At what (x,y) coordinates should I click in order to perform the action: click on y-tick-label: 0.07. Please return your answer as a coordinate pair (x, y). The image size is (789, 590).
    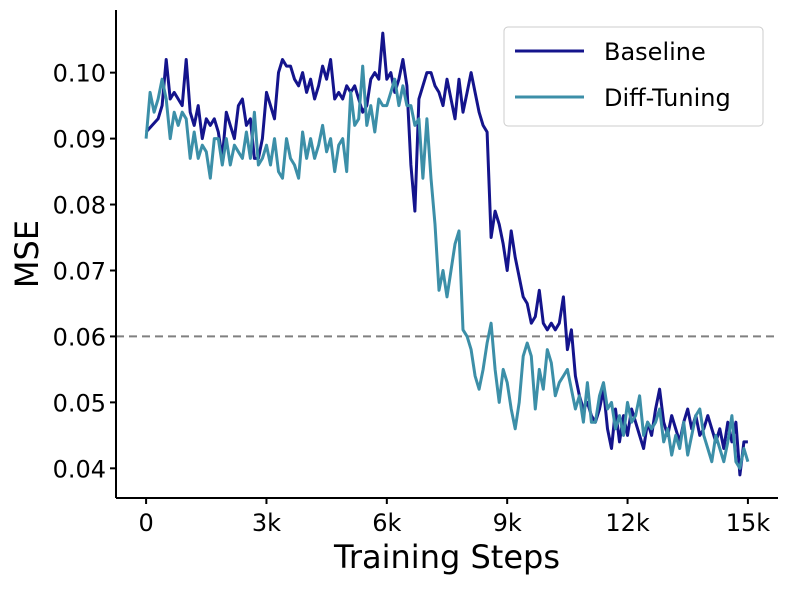
    Looking at the image, I should click on (79, 271).